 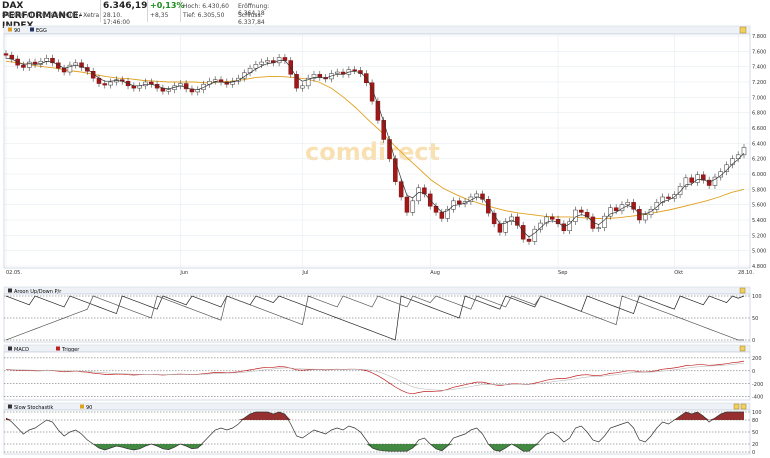 What do you see at coordinates (746, 273) in the screenshot?
I see `price-x-tick: 28.10.` at bounding box center [746, 273].